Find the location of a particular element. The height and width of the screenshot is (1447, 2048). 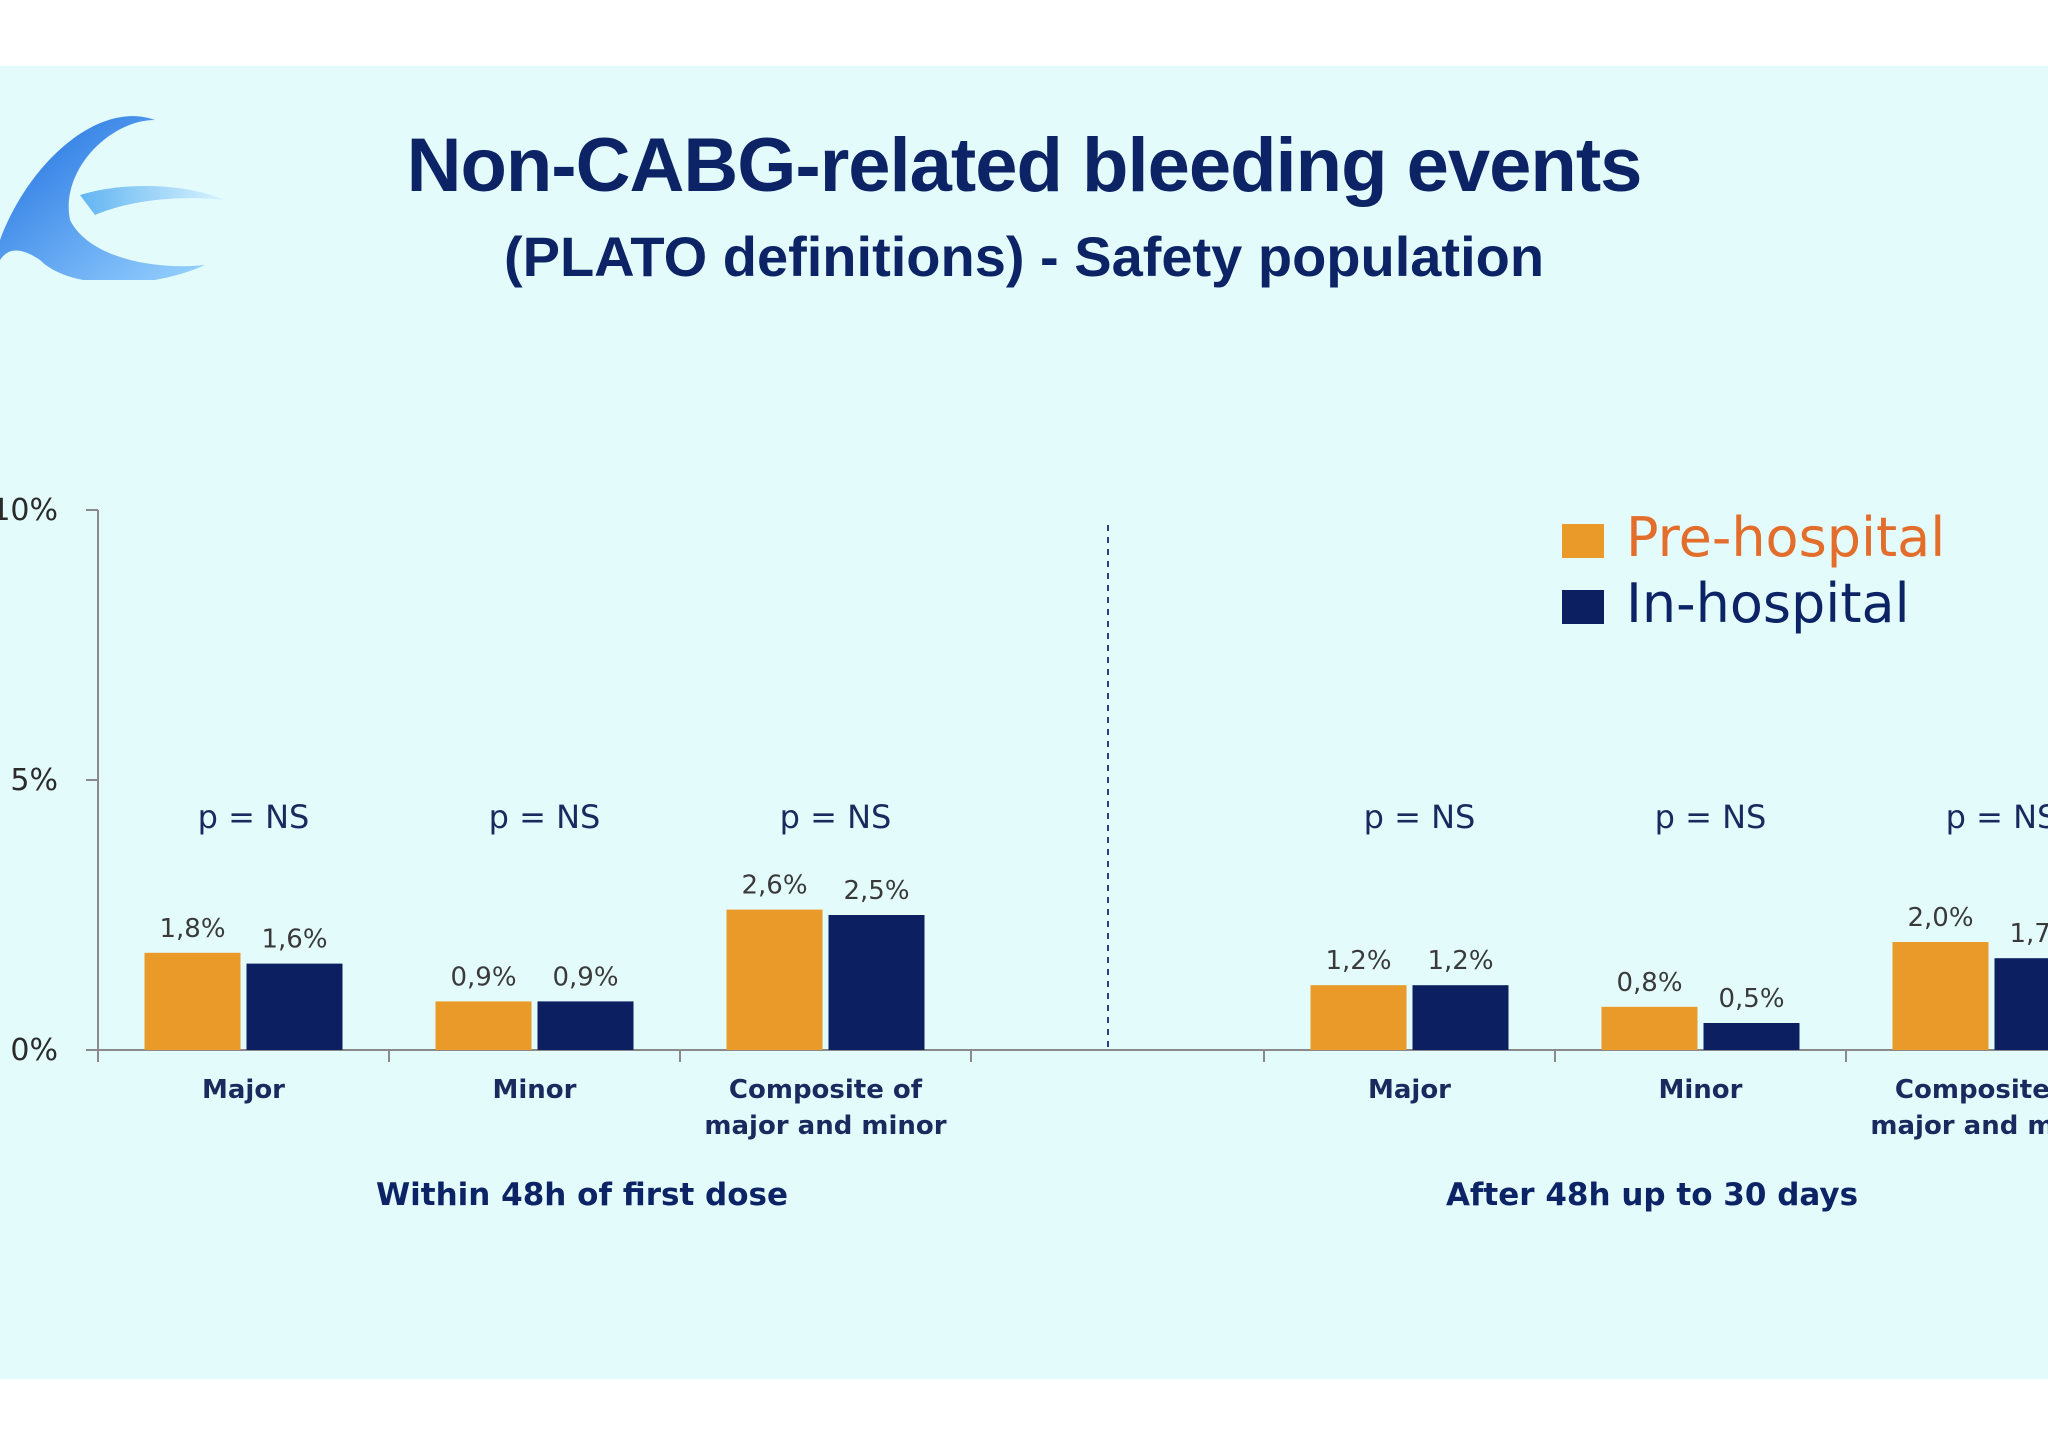

data-label-in-hospital: 0,5% is located at coordinates (1751, 999).